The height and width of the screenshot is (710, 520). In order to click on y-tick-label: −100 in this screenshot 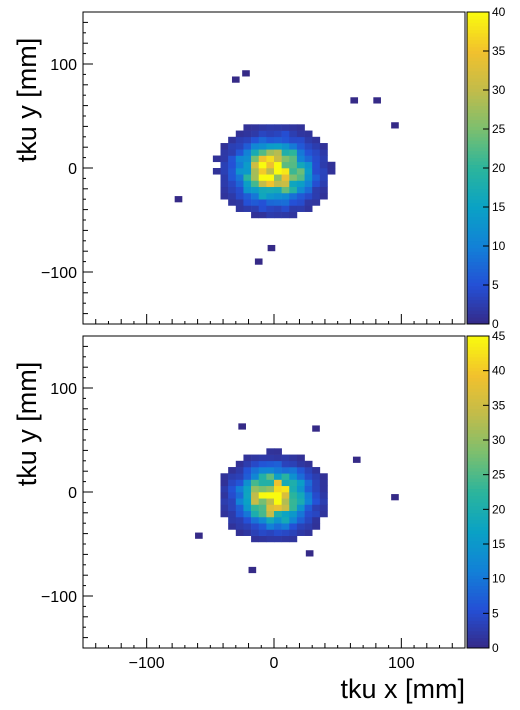, I will do `click(59, 597)`.